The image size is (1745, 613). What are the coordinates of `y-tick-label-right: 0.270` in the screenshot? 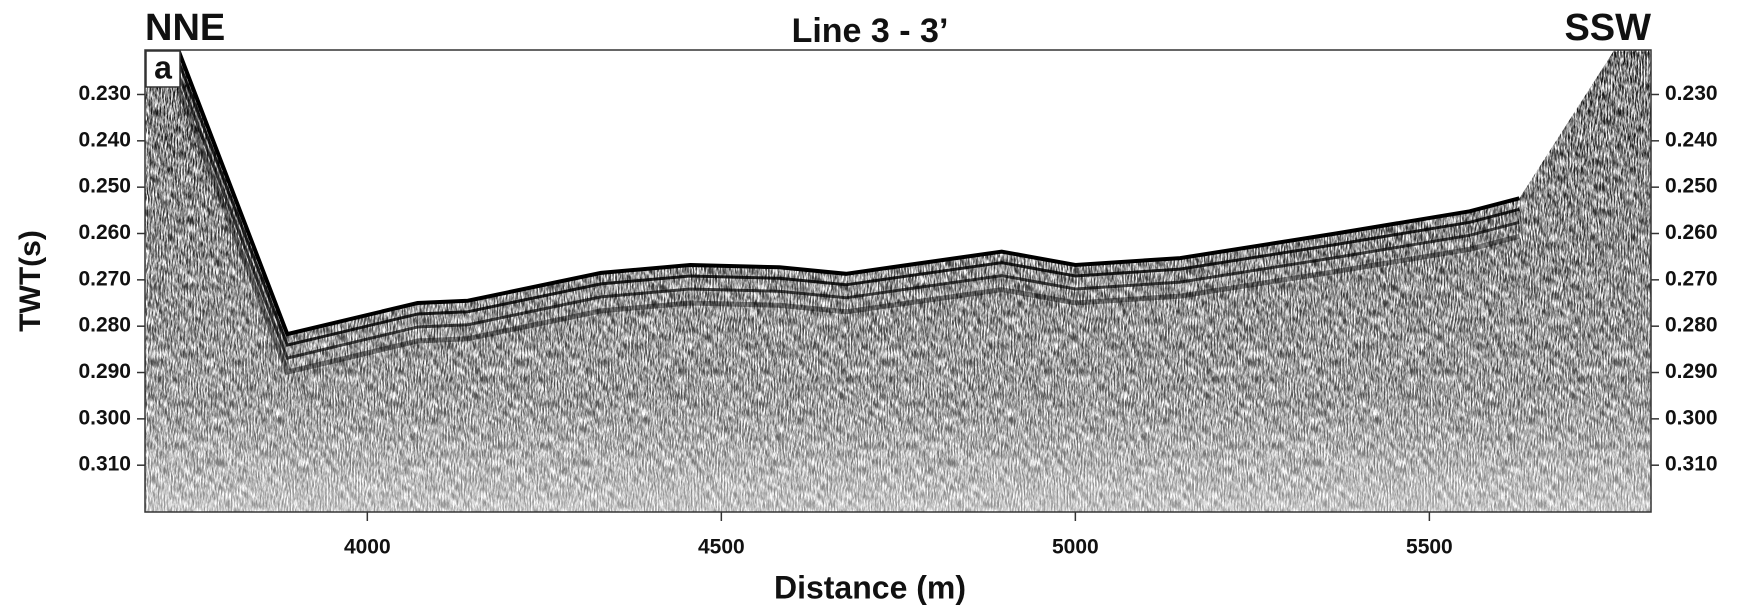 It's located at (1691, 278).